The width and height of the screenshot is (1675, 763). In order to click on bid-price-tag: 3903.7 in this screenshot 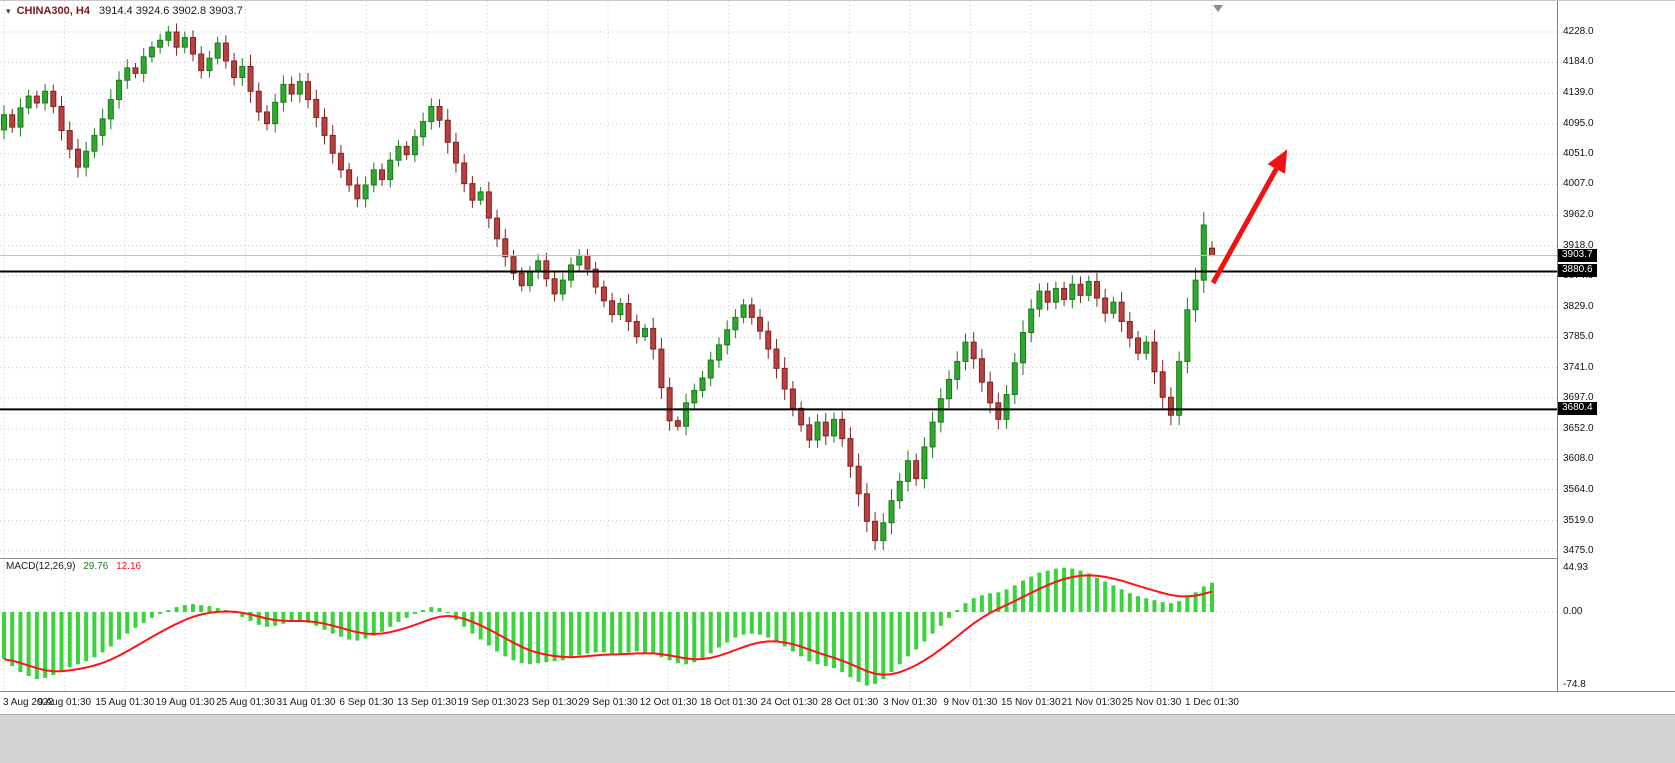, I will do `click(1577, 255)`.